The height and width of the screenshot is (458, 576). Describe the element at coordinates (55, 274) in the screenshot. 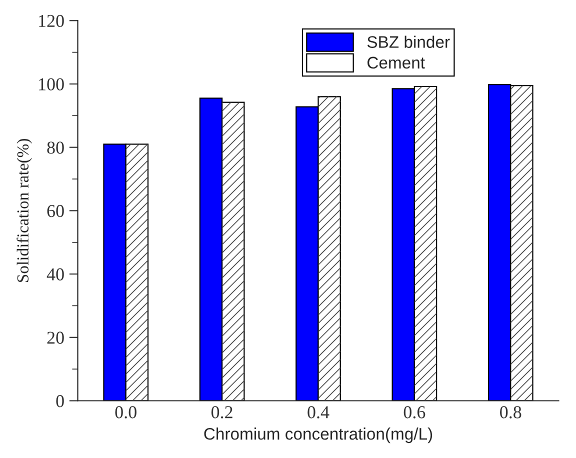

I see `y-tick-label: 40` at that location.